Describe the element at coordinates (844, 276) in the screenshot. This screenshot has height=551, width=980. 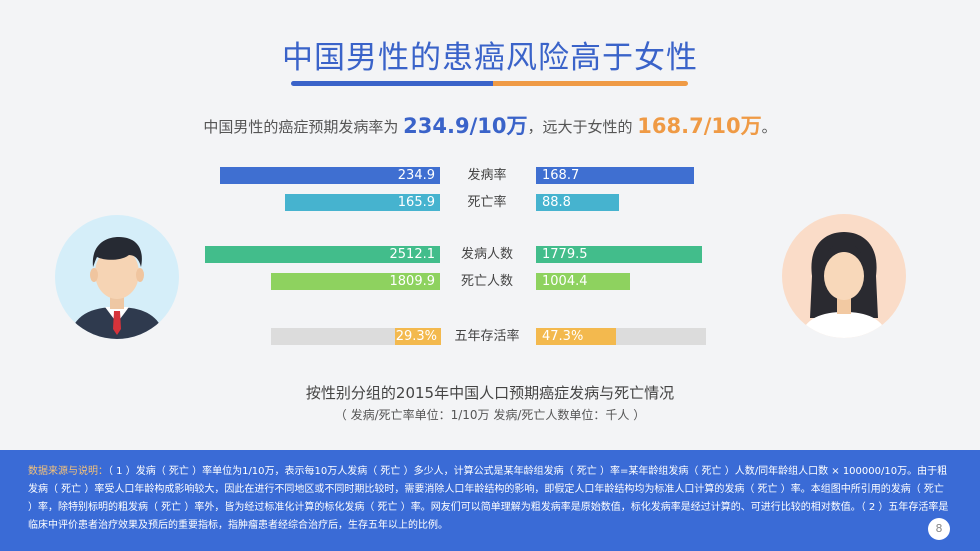
I see `female-avatar-icon` at that location.